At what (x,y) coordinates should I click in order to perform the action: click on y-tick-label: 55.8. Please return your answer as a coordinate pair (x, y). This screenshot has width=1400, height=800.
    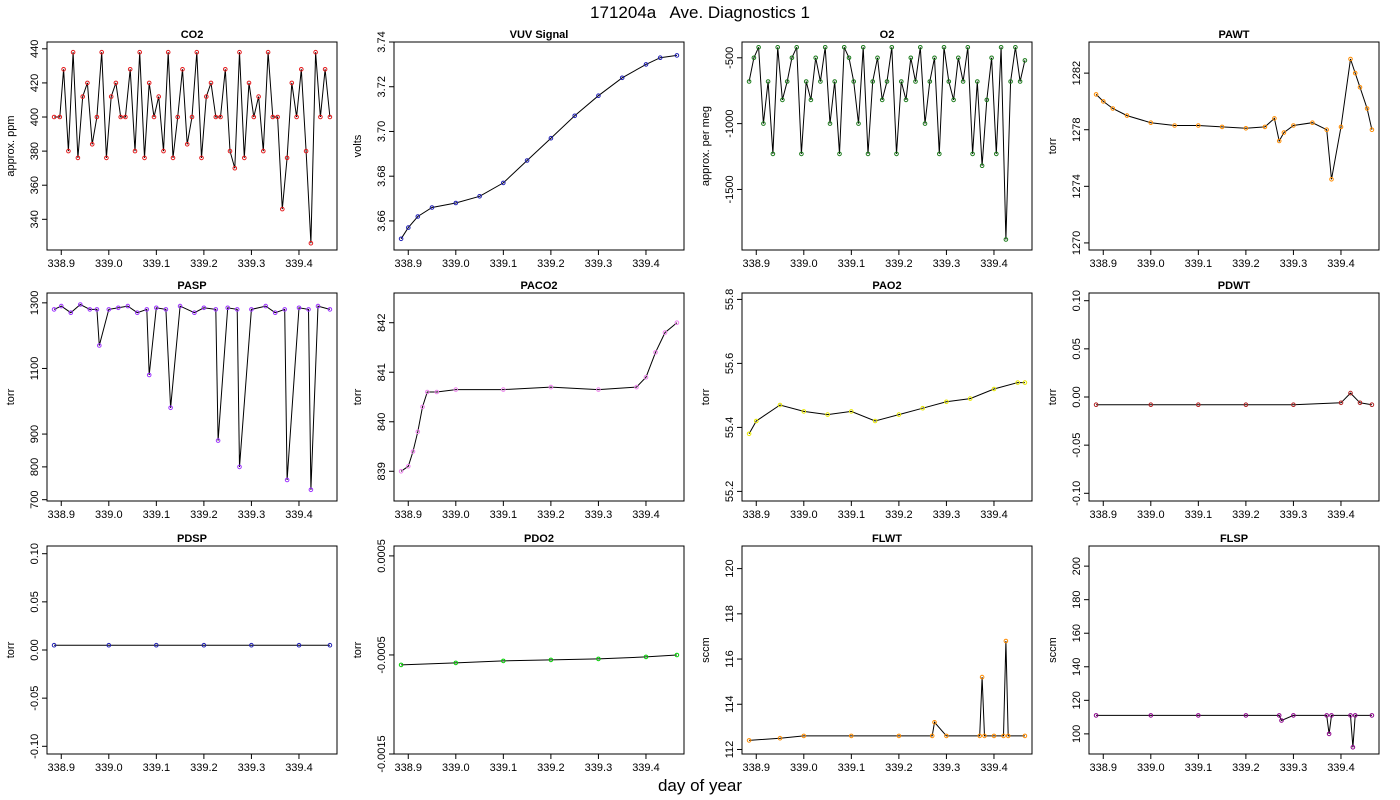
    Looking at the image, I should click on (730, 299).